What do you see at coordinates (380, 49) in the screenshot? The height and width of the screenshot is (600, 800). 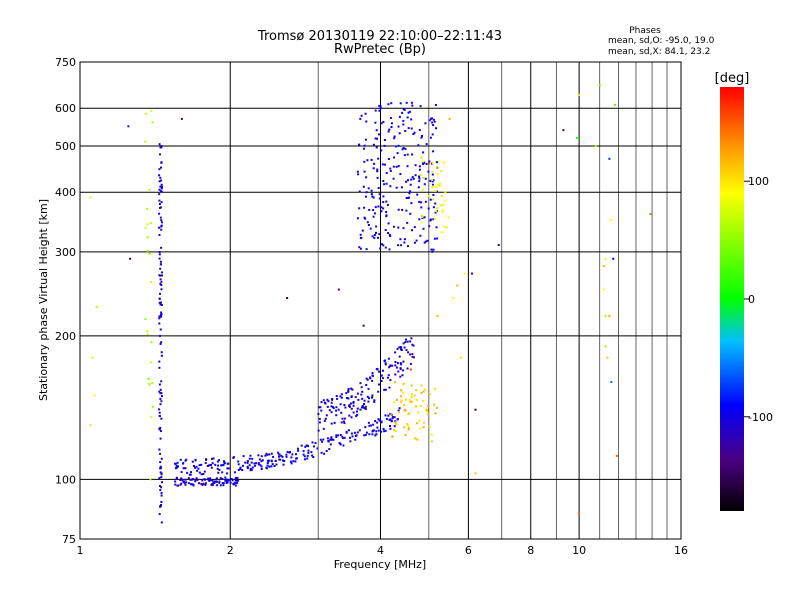 I see `chart-subtitle: RwPretec (Bp)` at bounding box center [380, 49].